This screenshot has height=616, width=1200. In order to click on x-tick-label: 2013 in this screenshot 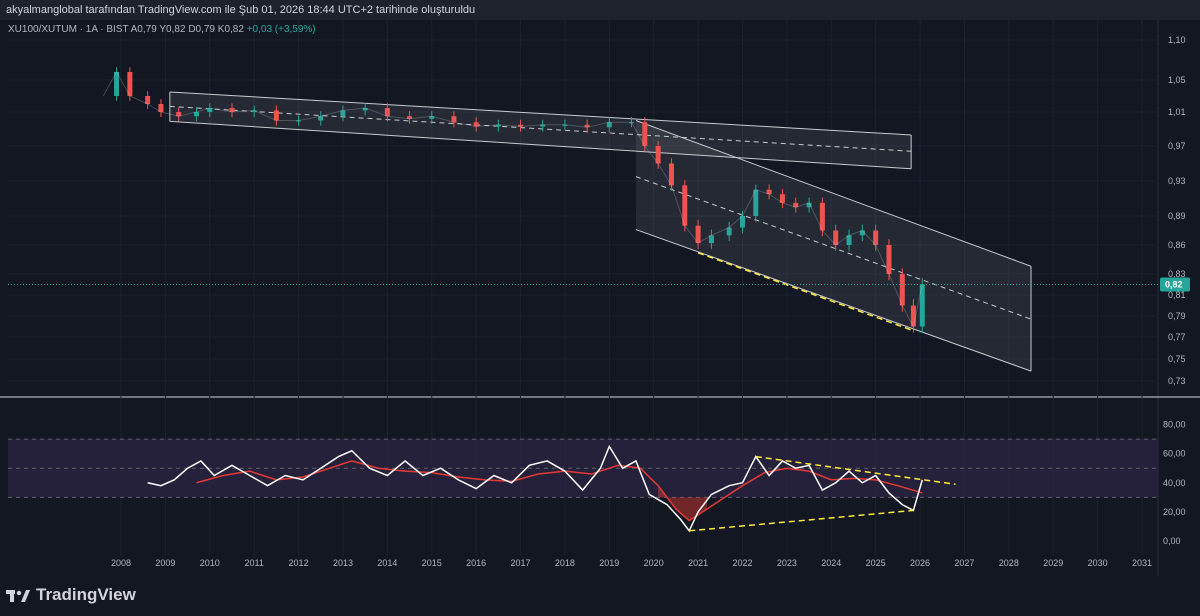, I will do `click(343, 563)`.